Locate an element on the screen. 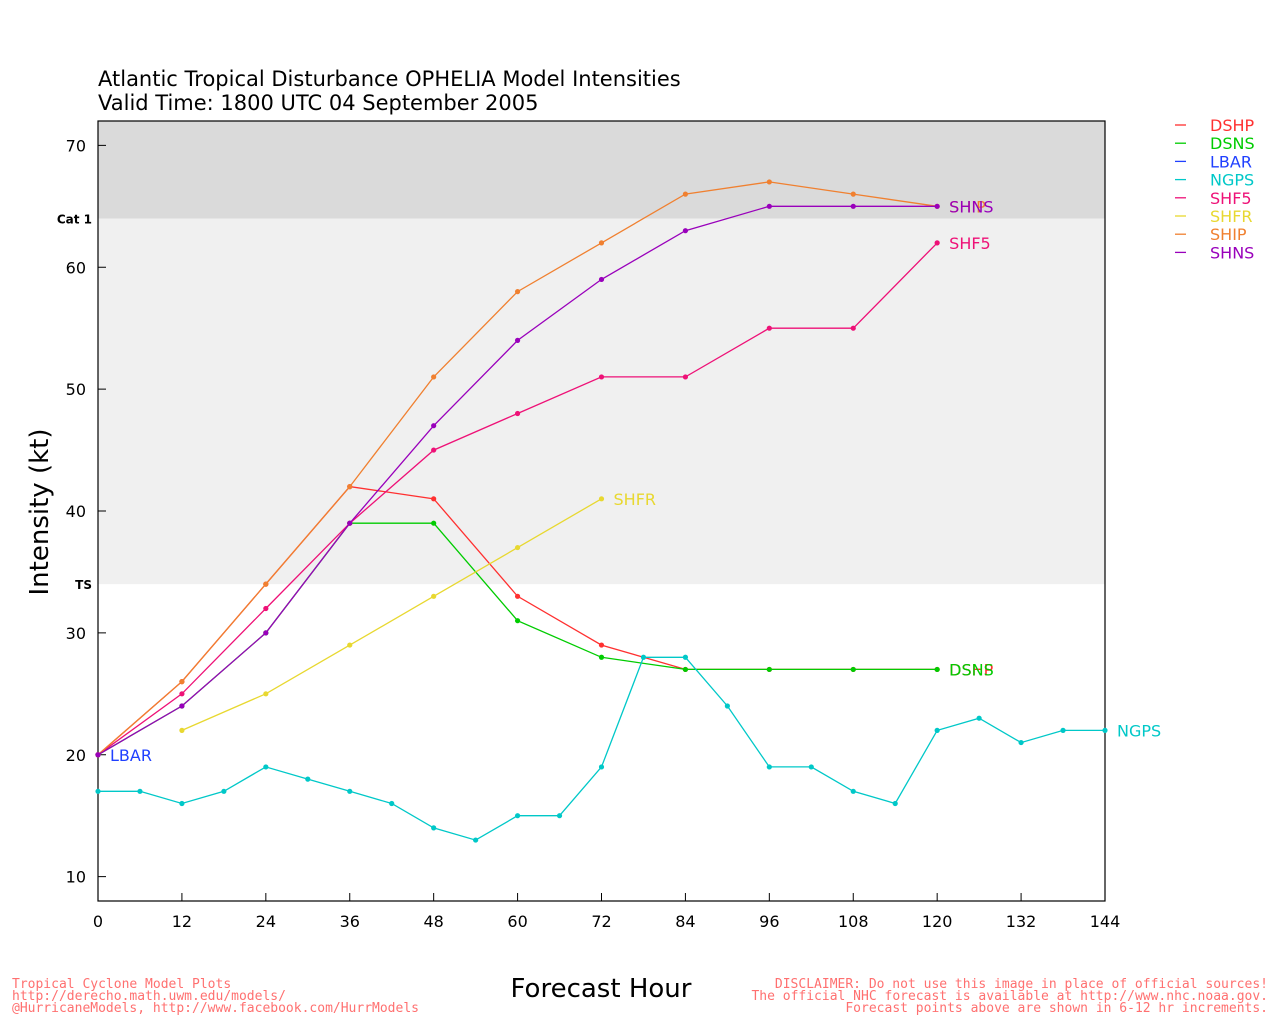 The width and height of the screenshot is (1280, 1024). x-tick-label: 132 is located at coordinates (1021, 921).